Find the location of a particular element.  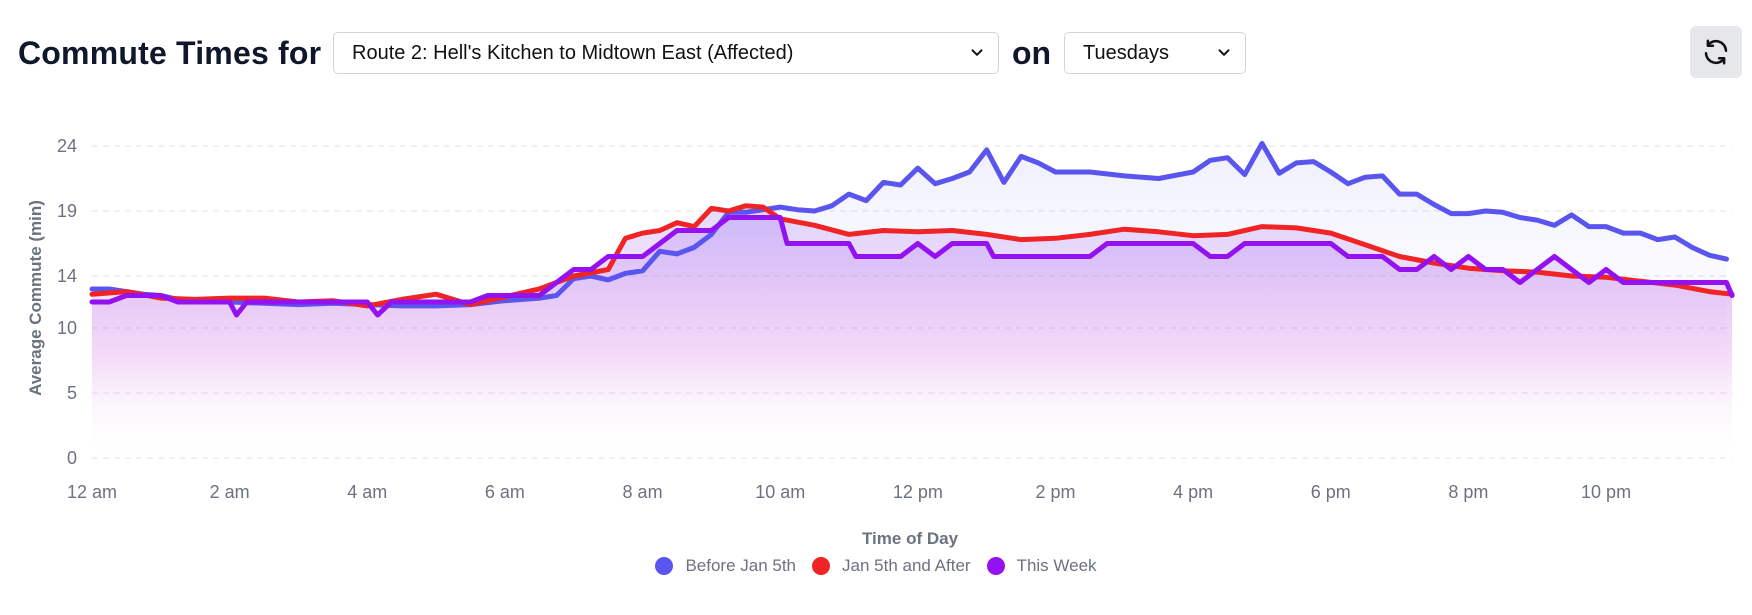

y-axis-title: Average Commute (min) is located at coordinates (35, 298).